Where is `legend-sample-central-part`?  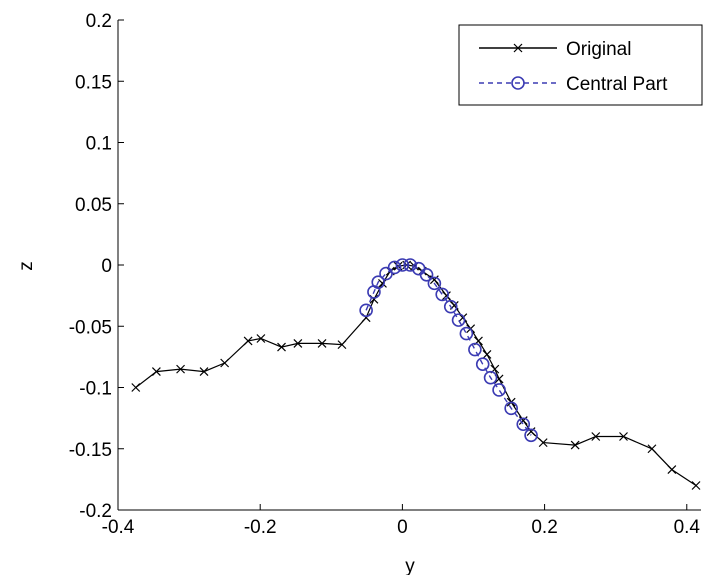
legend-sample-central-part is located at coordinates (518, 83).